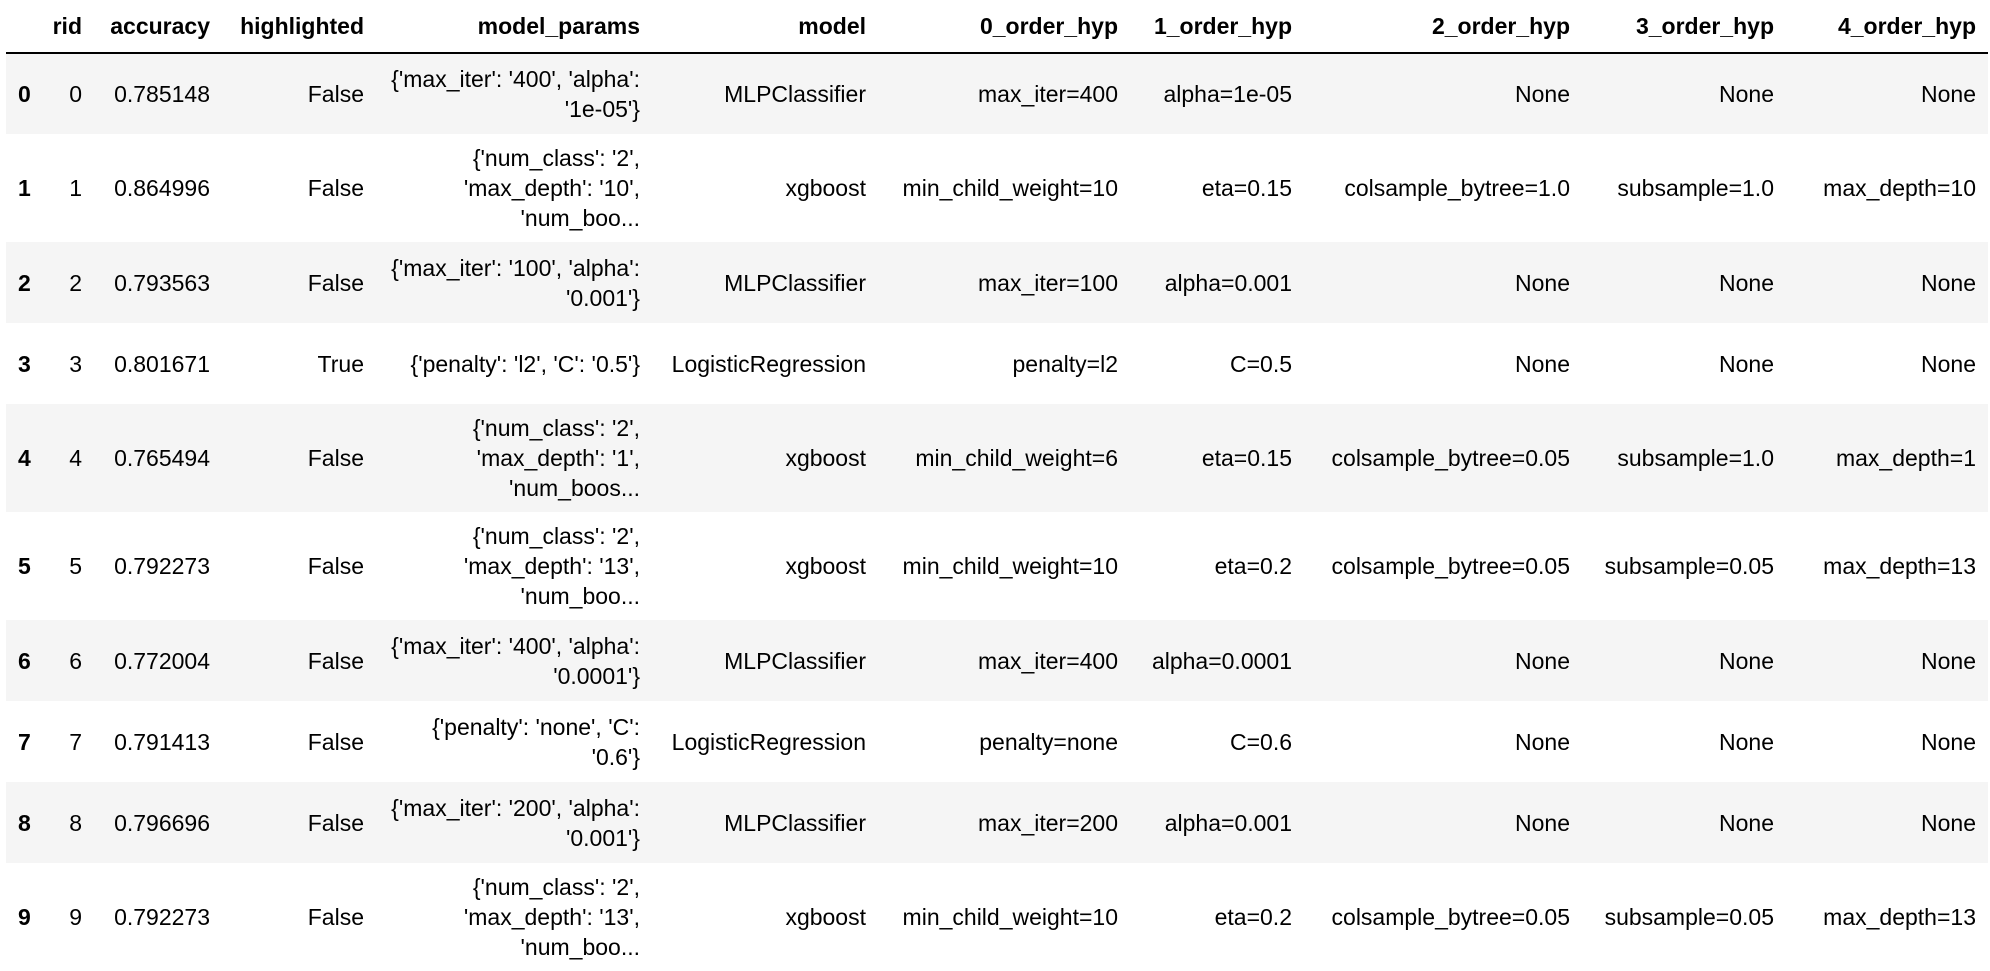 The image size is (1990, 971). Describe the element at coordinates (162, 660) in the screenshot. I see `cell-accuracy: 0.772004` at that location.